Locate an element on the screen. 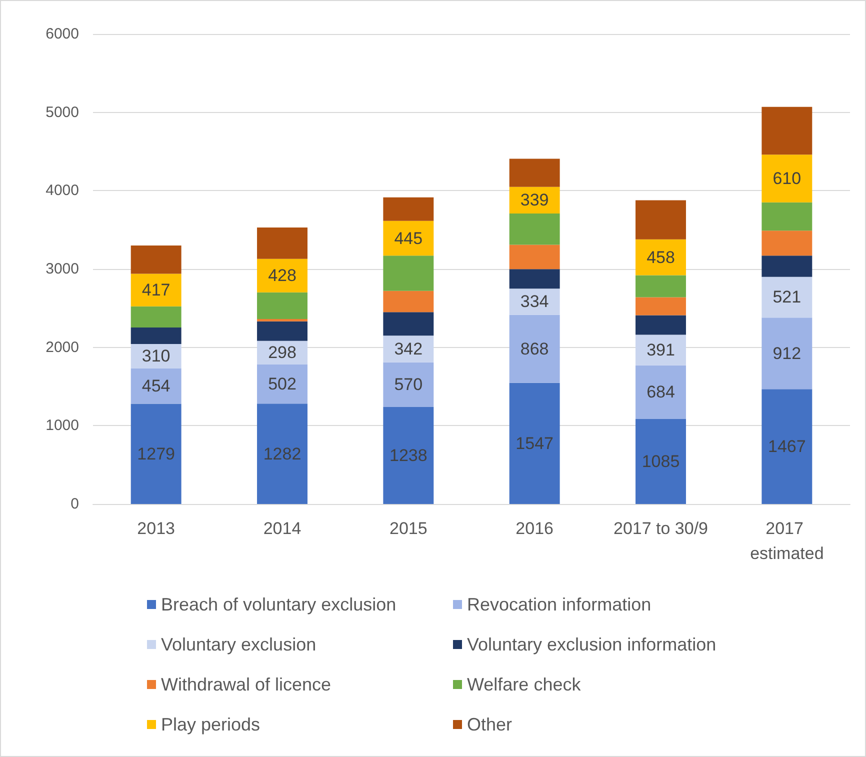 This screenshot has width=866, height=757. data-label: 502 is located at coordinates (282, 384).